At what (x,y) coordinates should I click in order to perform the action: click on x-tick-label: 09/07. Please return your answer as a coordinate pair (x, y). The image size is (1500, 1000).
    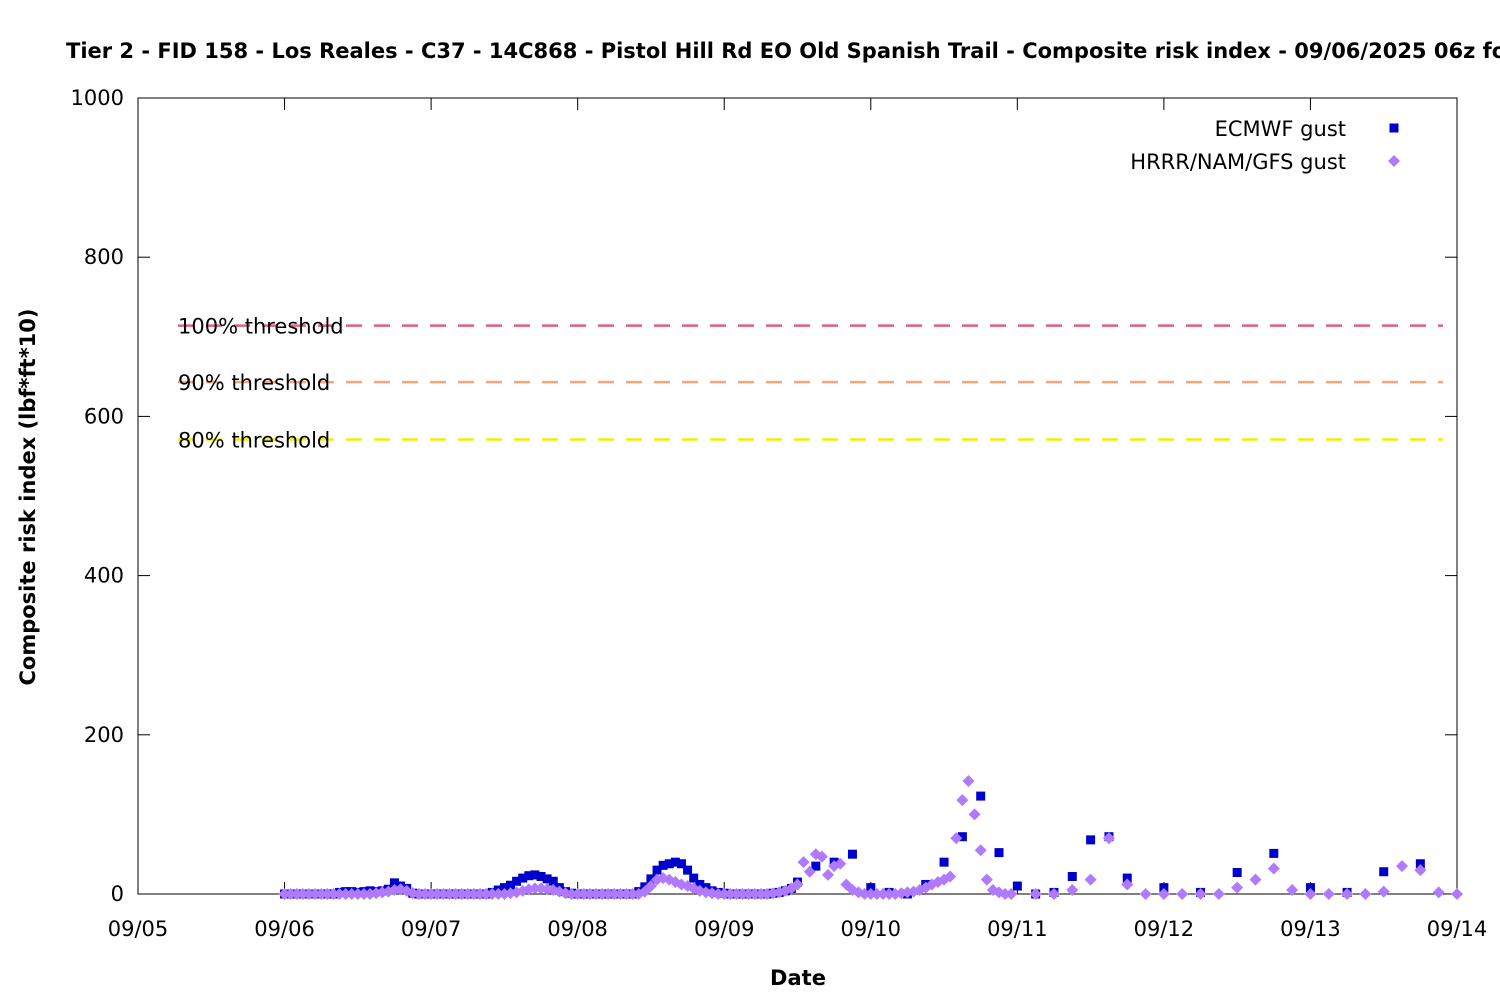
    Looking at the image, I should click on (431, 929).